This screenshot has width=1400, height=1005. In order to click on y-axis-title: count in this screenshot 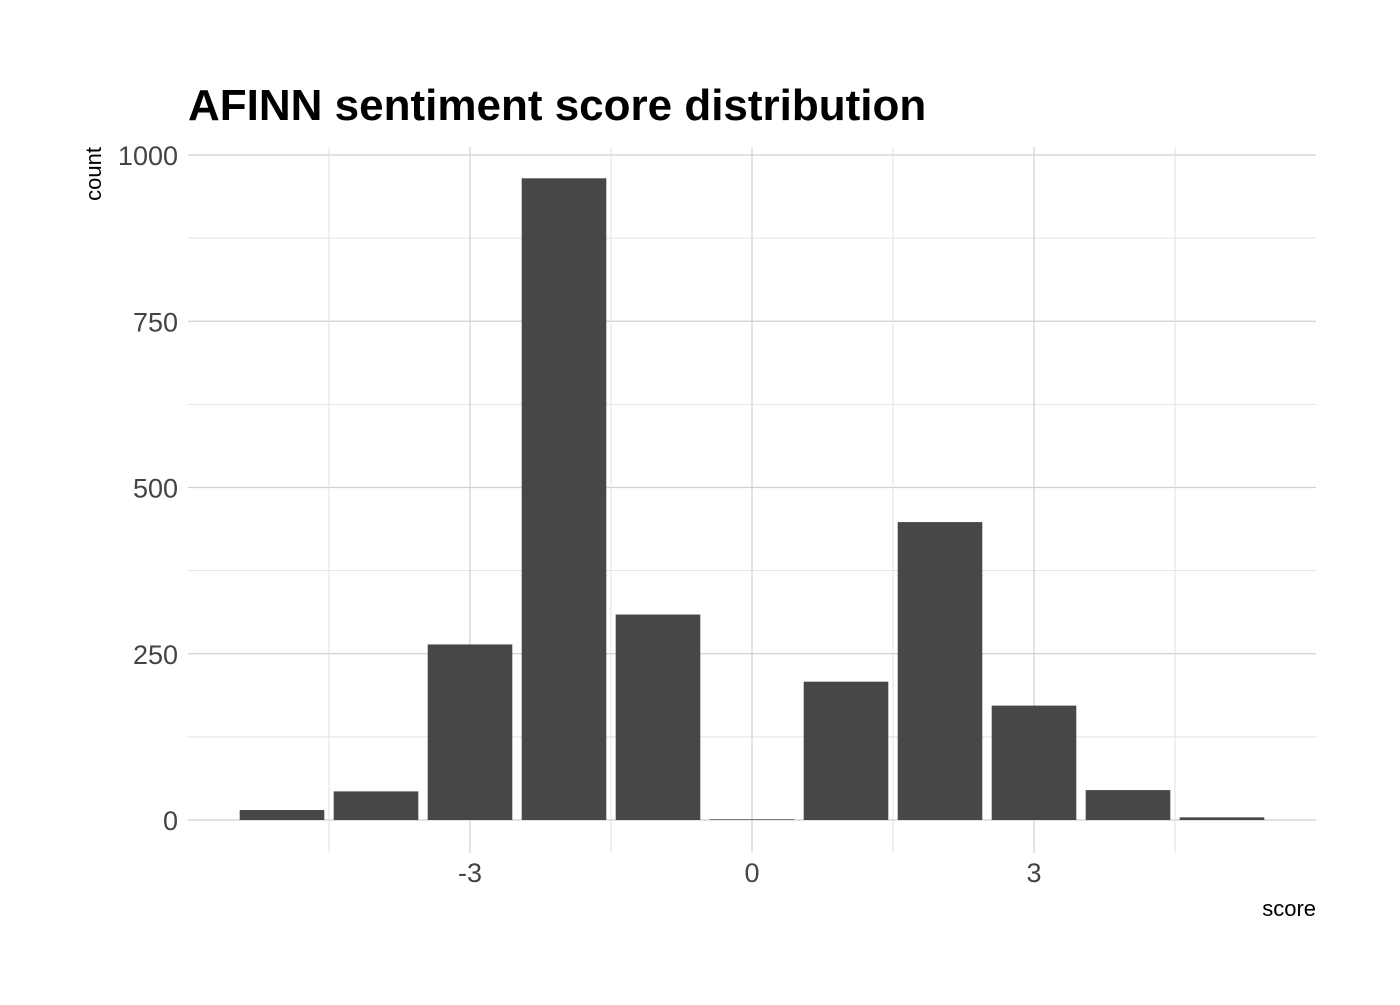, I will do `click(93, 174)`.